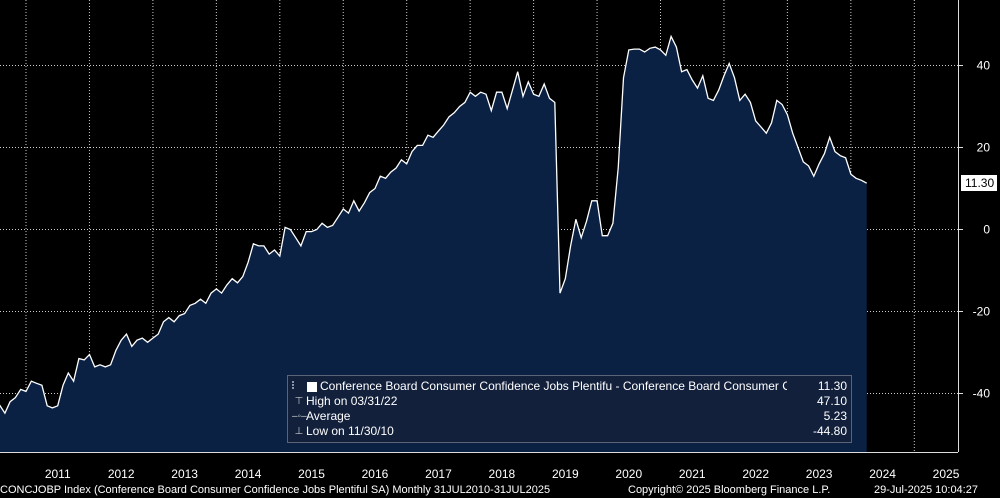 This screenshot has width=1000, height=498. What do you see at coordinates (569, 431) in the screenshot?
I see `legend-low-row: ⊥ Low on 11/30/10 -44.80` at bounding box center [569, 431].